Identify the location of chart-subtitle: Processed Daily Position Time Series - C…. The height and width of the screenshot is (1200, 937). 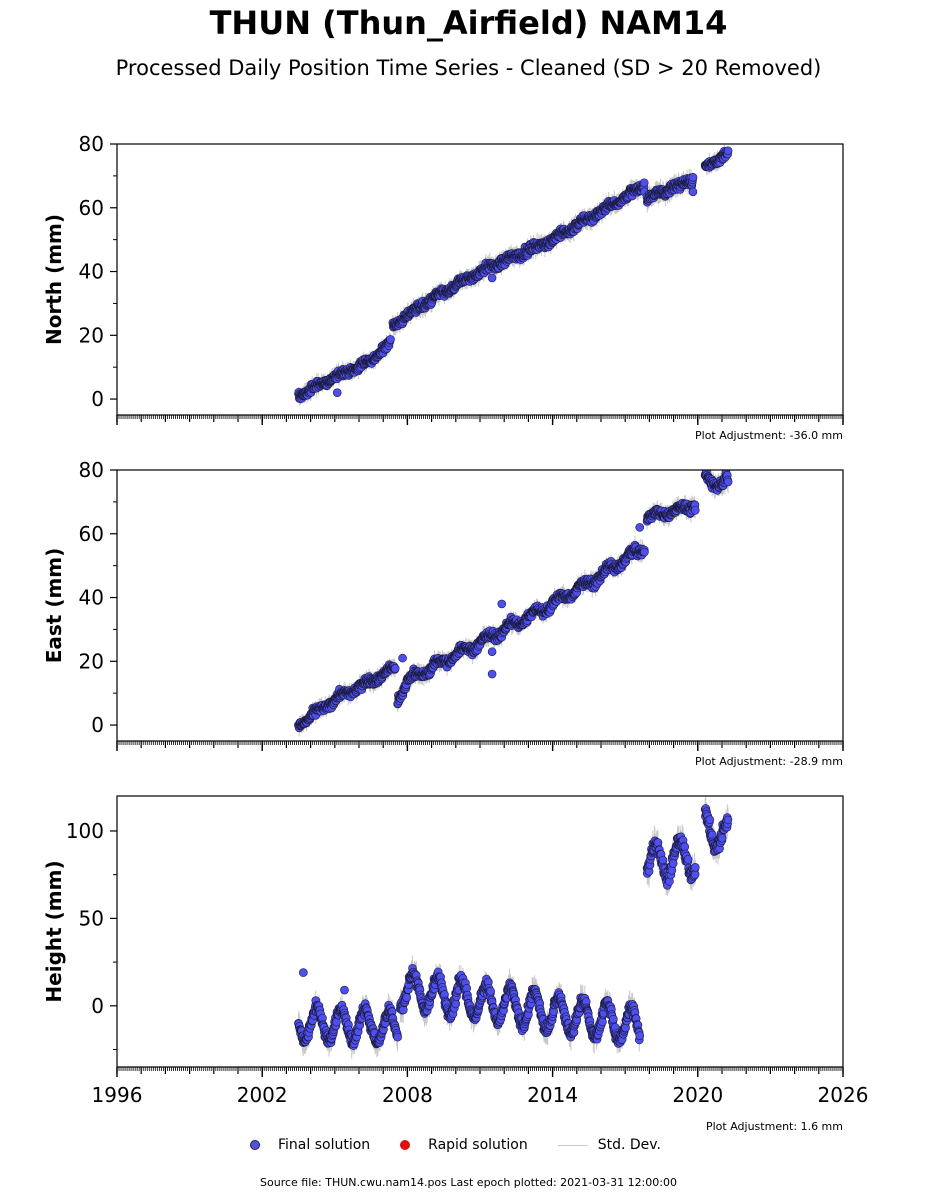
(468, 68).